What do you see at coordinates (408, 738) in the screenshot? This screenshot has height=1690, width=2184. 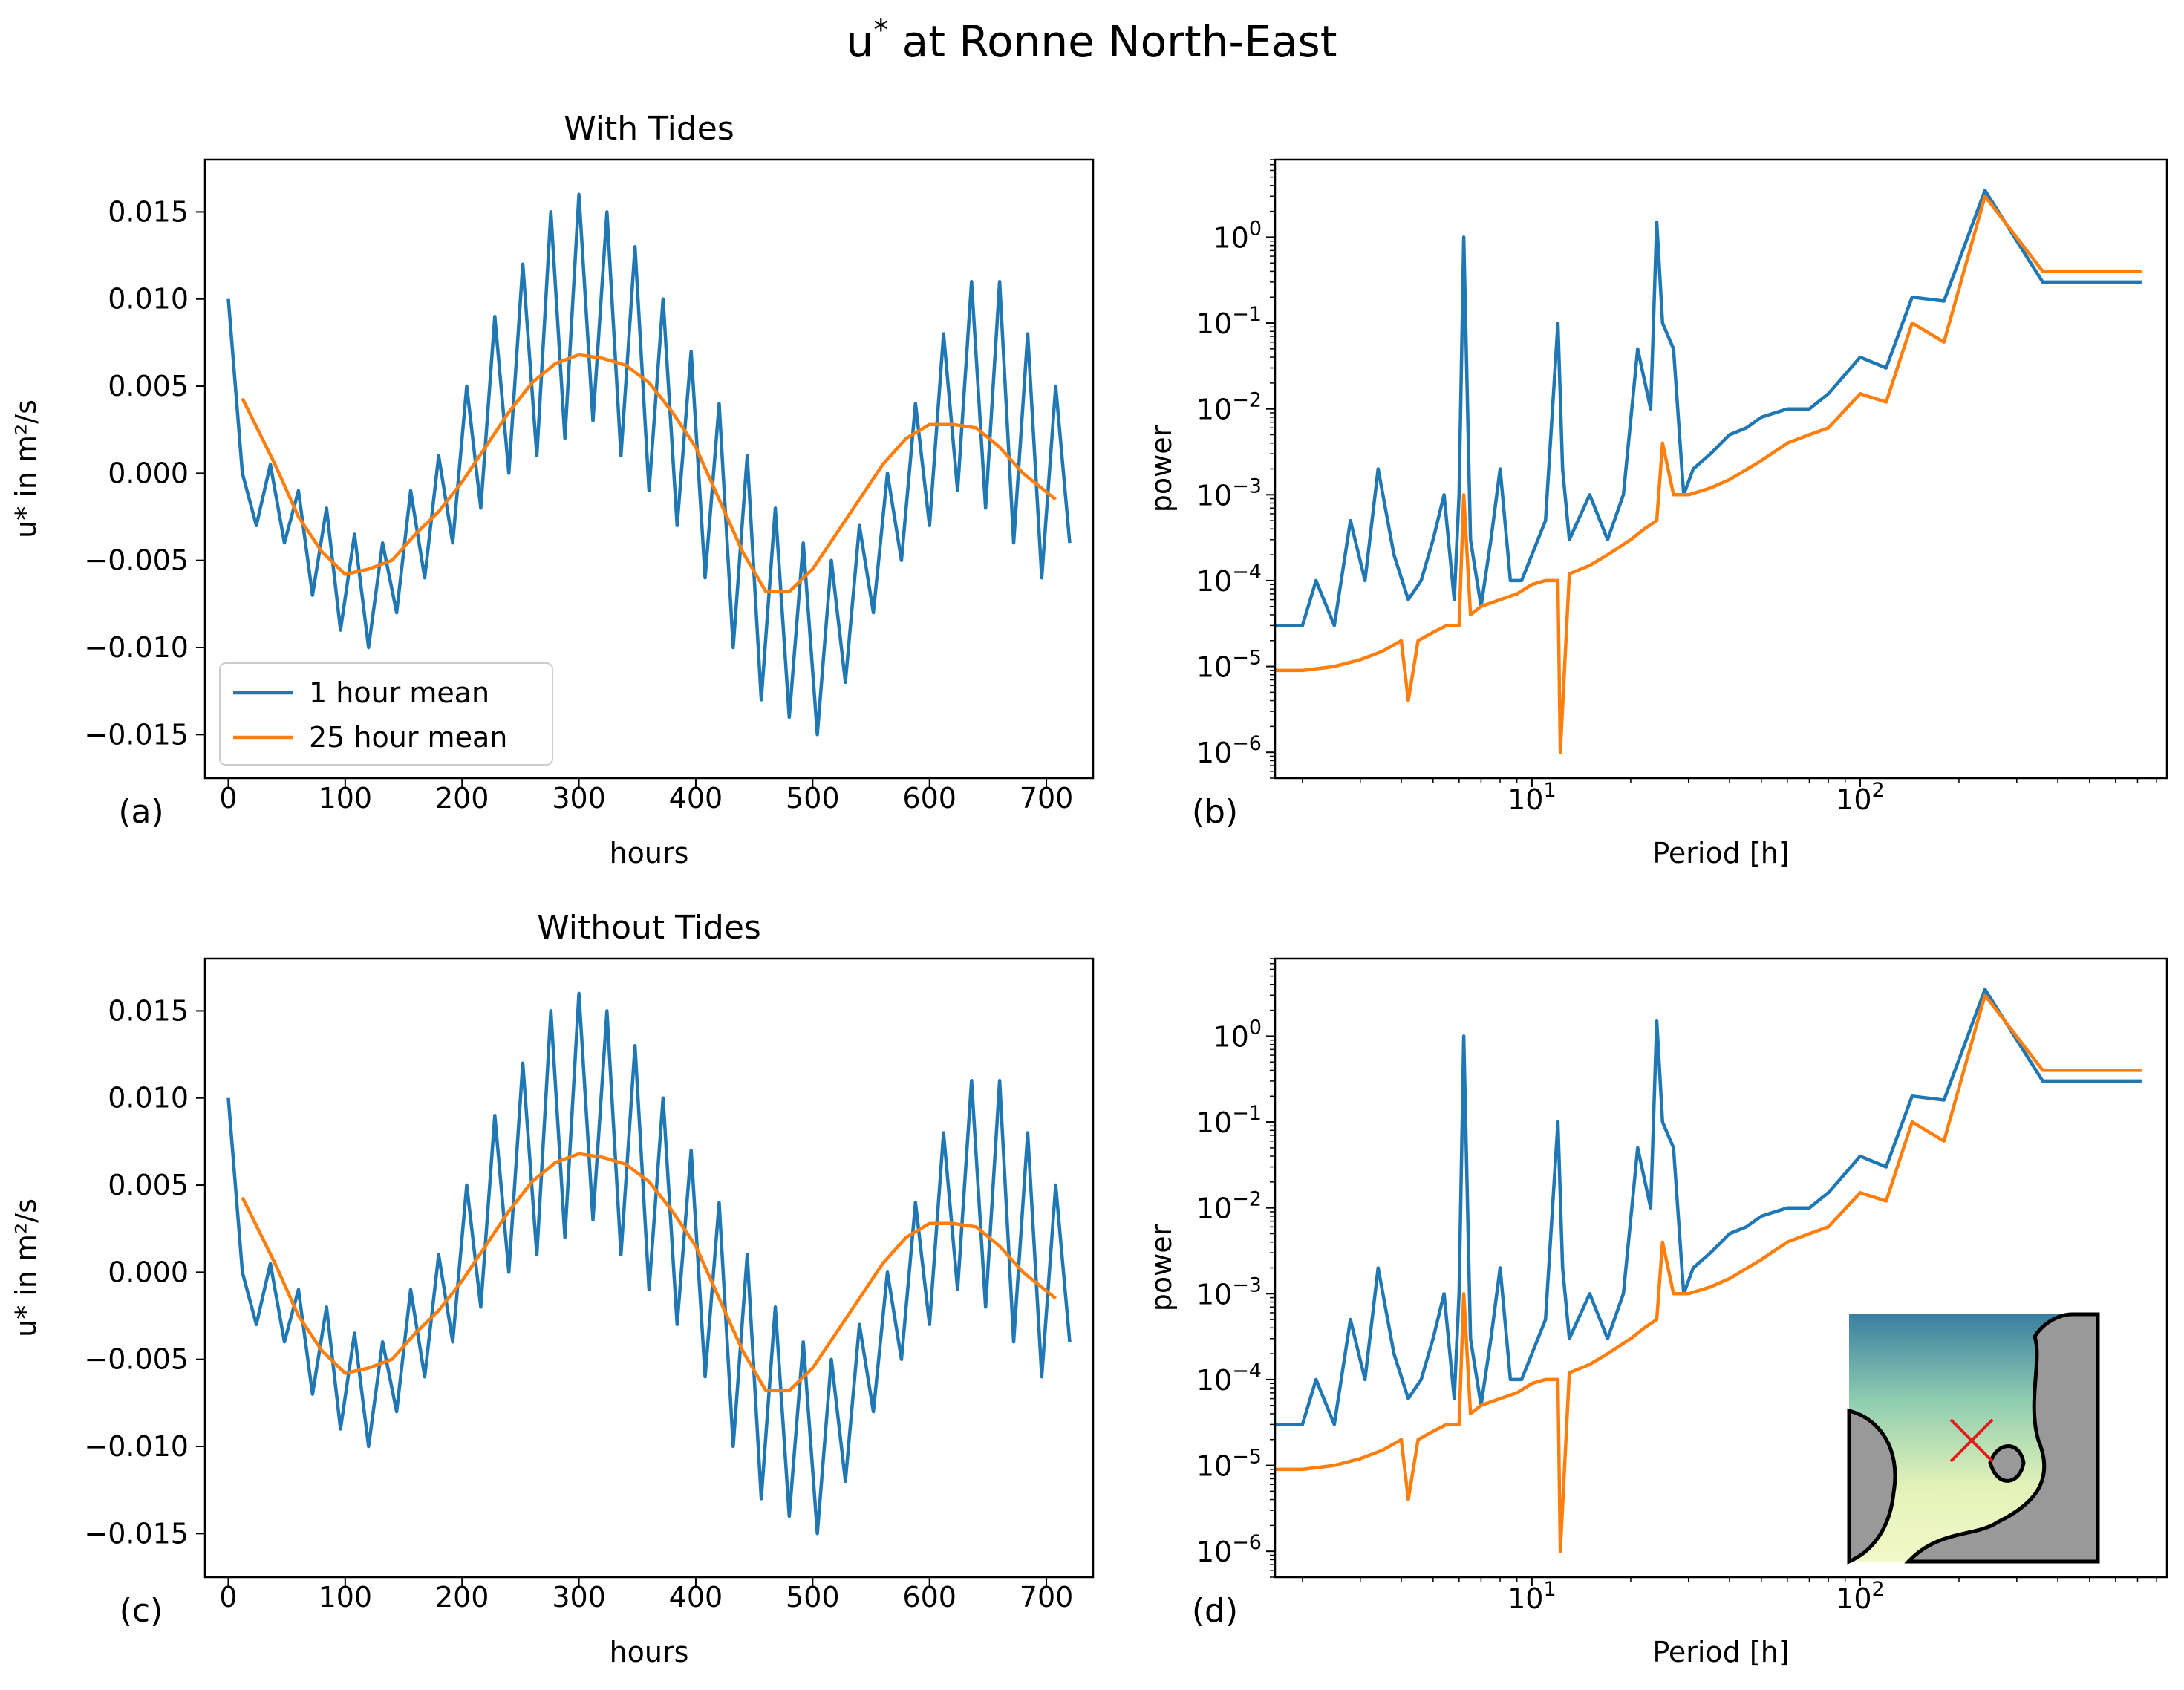 I see `legend-label-twentyfive-hour: 25 hour mean` at bounding box center [408, 738].